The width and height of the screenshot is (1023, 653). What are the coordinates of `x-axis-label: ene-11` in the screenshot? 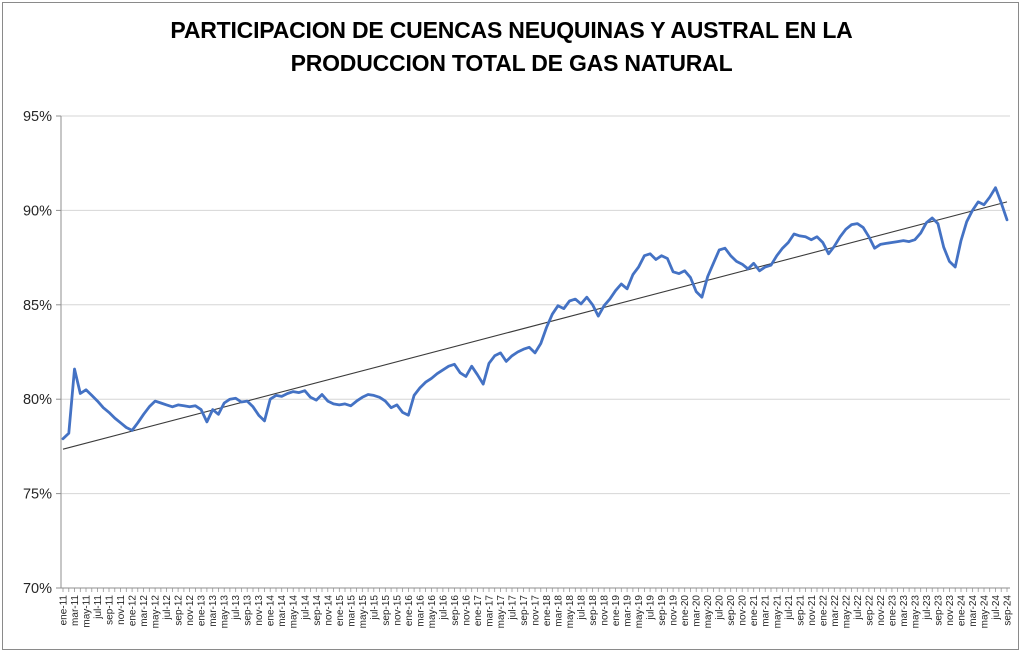 It's located at (64, 610).